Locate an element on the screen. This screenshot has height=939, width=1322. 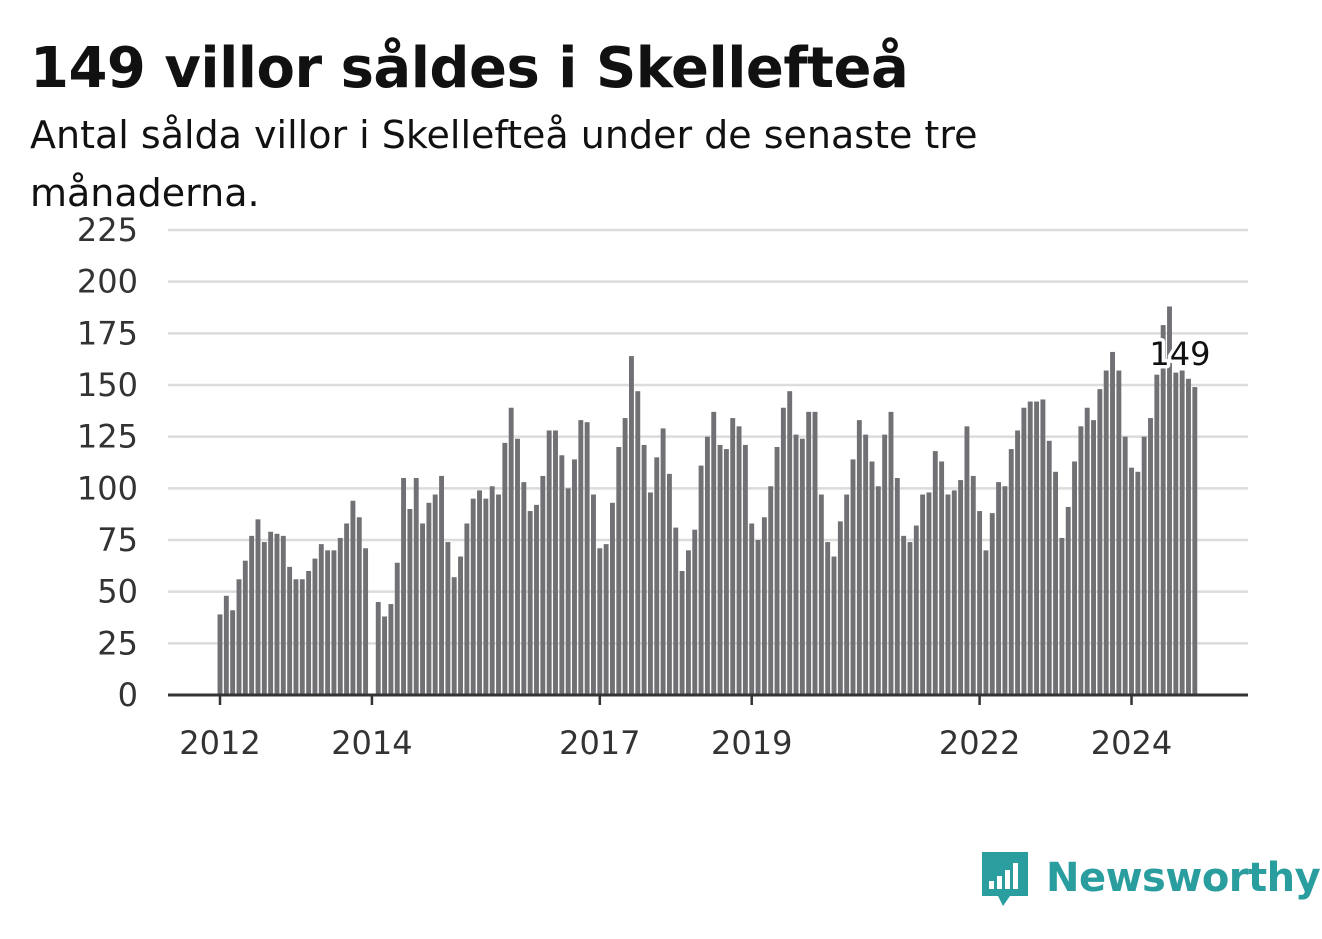
y-tick-label: 175 is located at coordinates (107, 333).